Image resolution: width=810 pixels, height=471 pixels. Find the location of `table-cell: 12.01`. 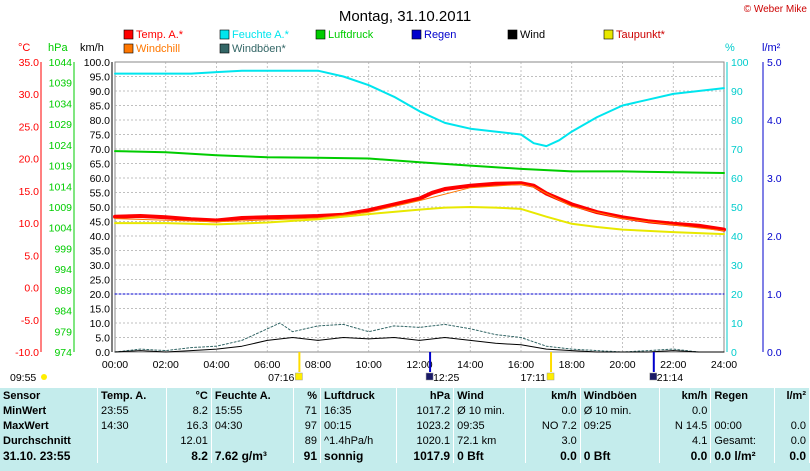

table-cell: 12.01 is located at coordinates (189, 440).